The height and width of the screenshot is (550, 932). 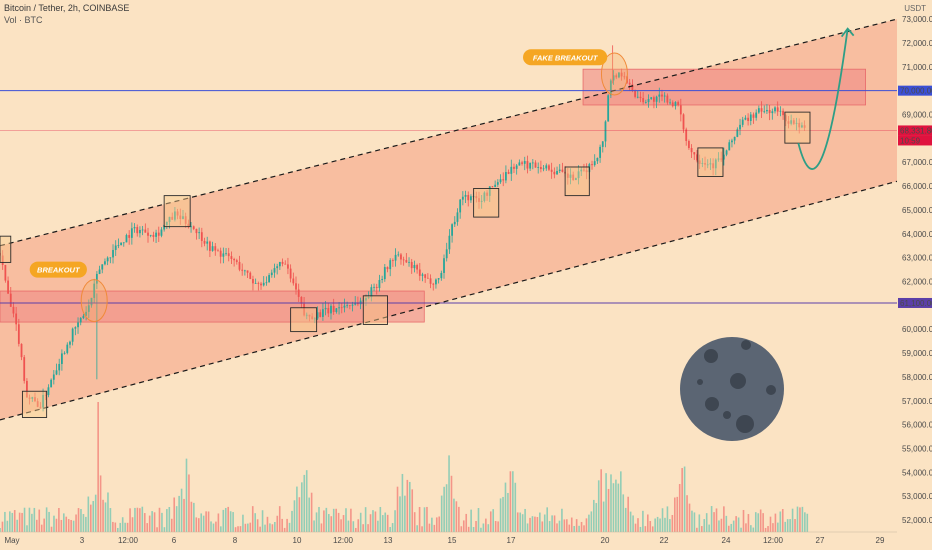 What do you see at coordinates (773, 540) in the screenshot?
I see `time-tick-label: 12:00` at bounding box center [773, 540].